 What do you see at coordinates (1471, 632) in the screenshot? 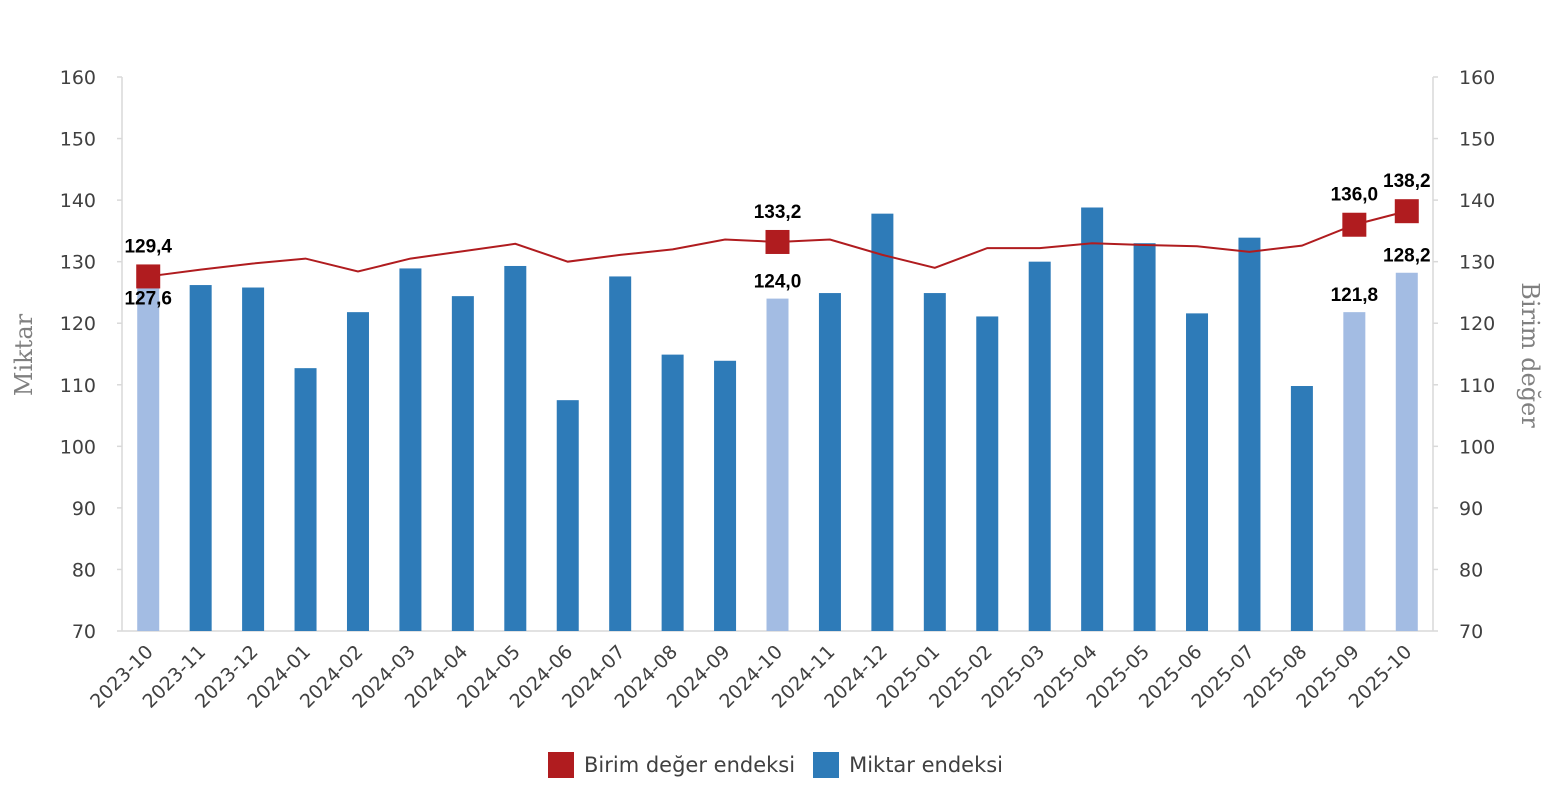
I see `y2-tick-label: 70` at bounding box center [1471, 632].